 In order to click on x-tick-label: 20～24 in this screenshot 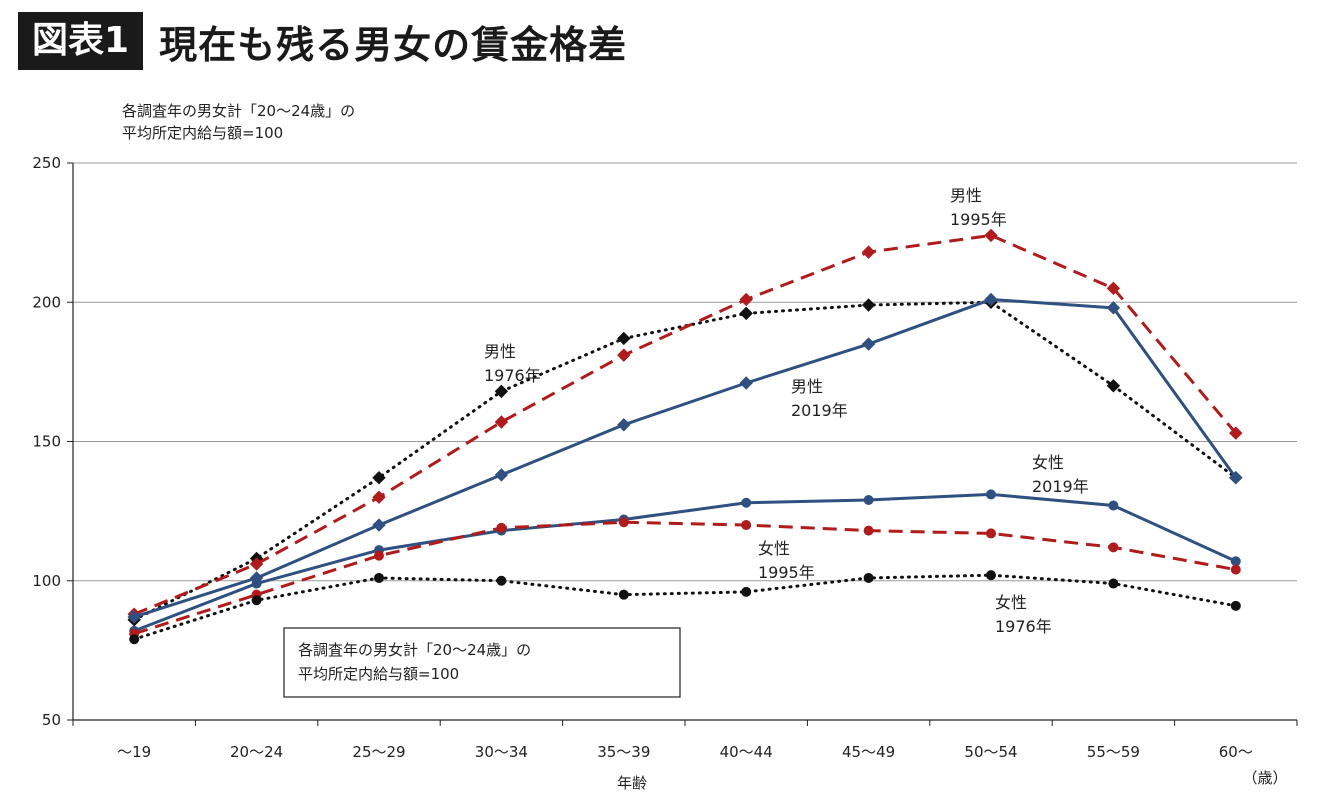, I will do `click(256, 752)`.